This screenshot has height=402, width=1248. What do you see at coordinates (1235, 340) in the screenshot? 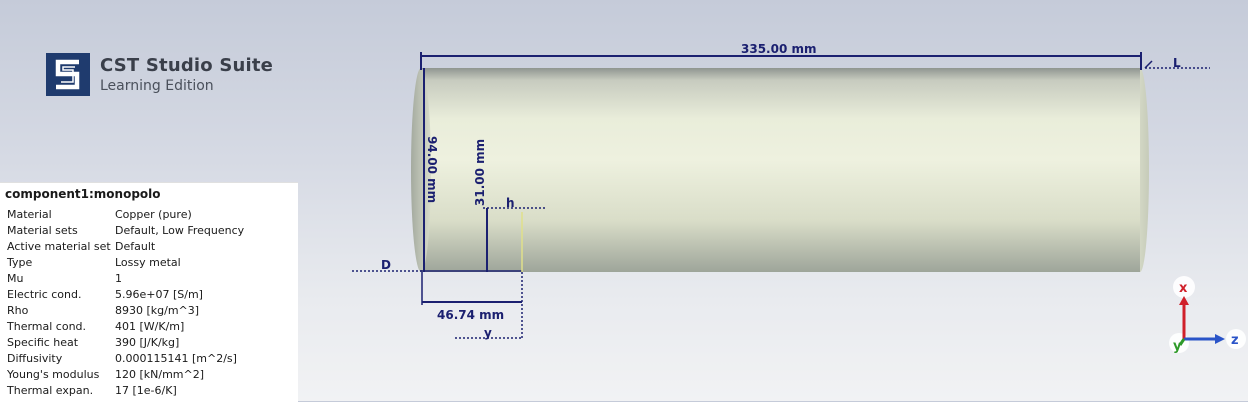
I see `axis-z-label: z` at bounding box center [1235, 340].